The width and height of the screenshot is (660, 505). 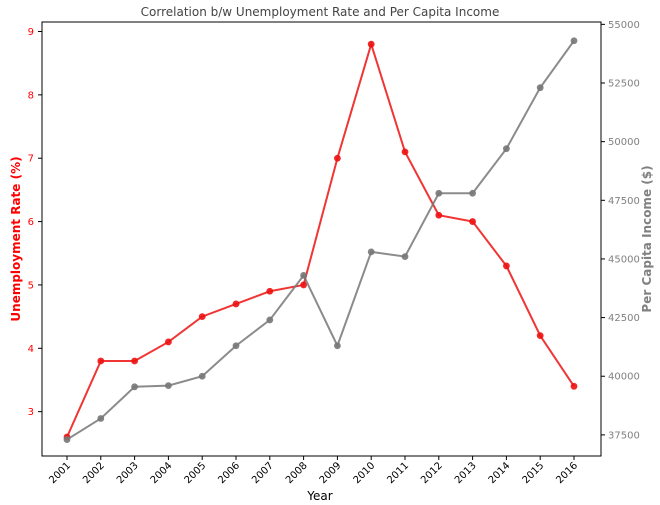 I want to click on x-tick-label: 2013, so click(x=466, y=473).